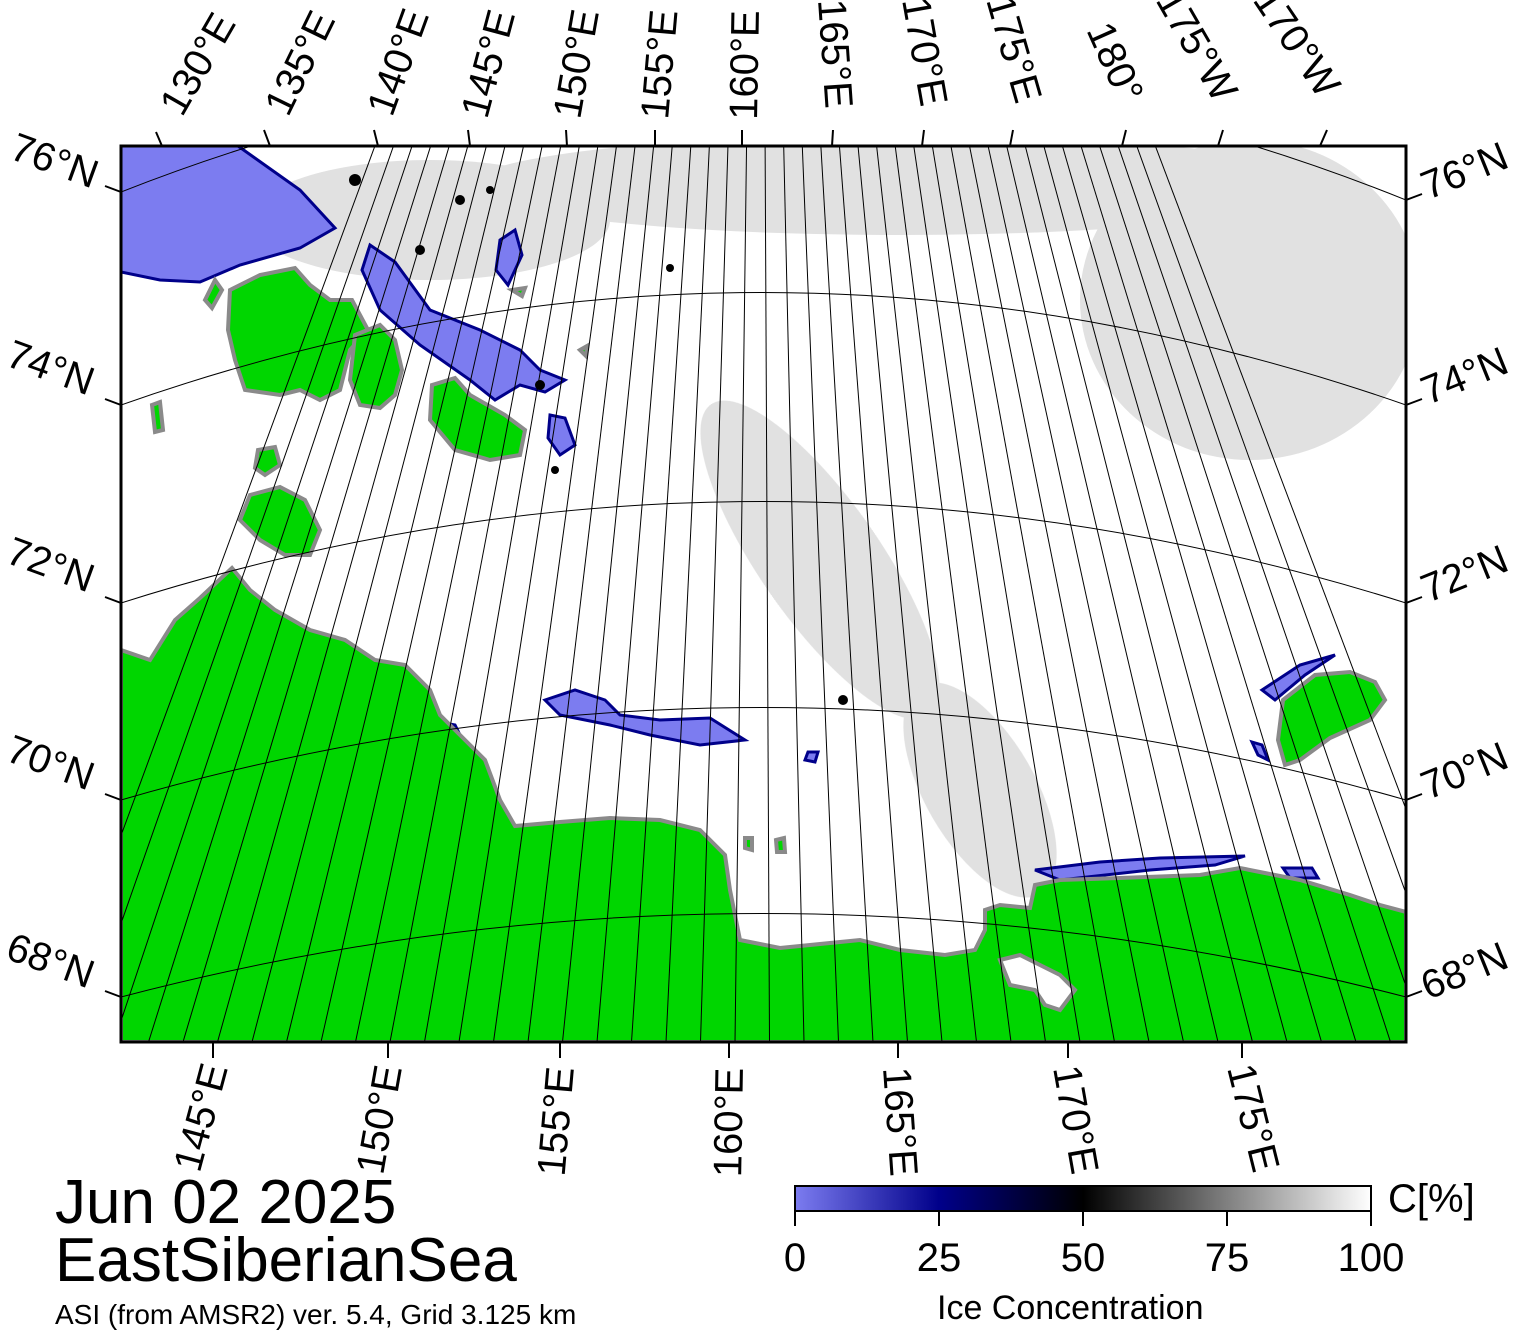  What do you see at coordinates (729, 1122) in the screenshot?
I see `bottom-lon-label: 160°E` at bounding box center [729, 1122].